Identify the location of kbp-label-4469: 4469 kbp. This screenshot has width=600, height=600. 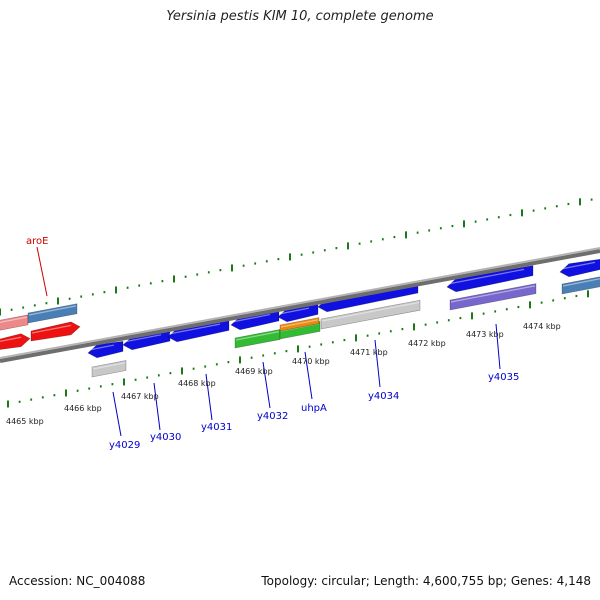
(254, 371).